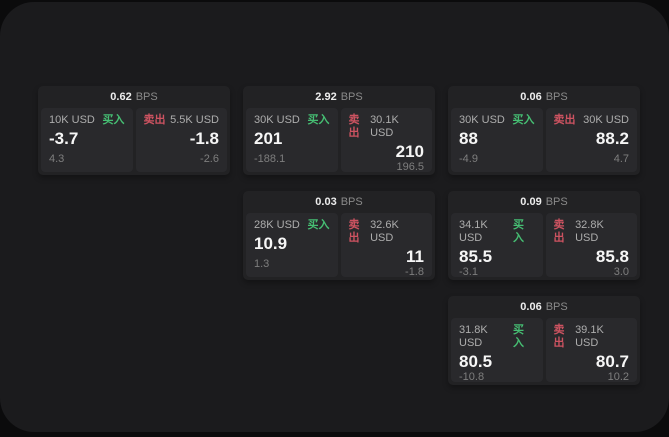 The height and width of the screenshot is (437, 669). I want to click on sell-change: -1.8, so click(414, 272).